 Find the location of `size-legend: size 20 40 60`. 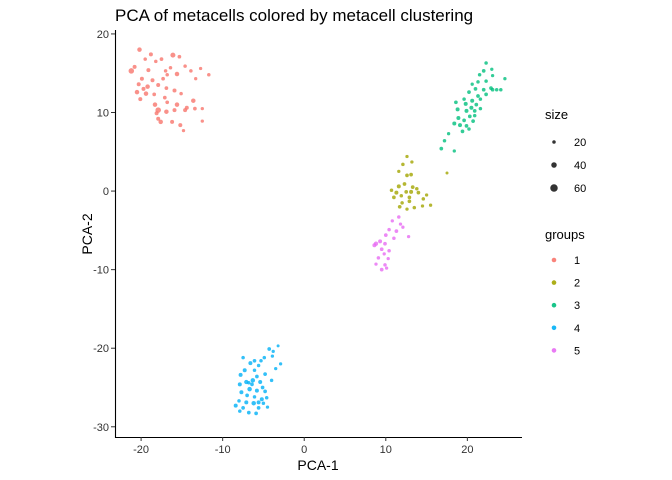

size-legend: size 20 40 60 is located at coordinates (565, 151).